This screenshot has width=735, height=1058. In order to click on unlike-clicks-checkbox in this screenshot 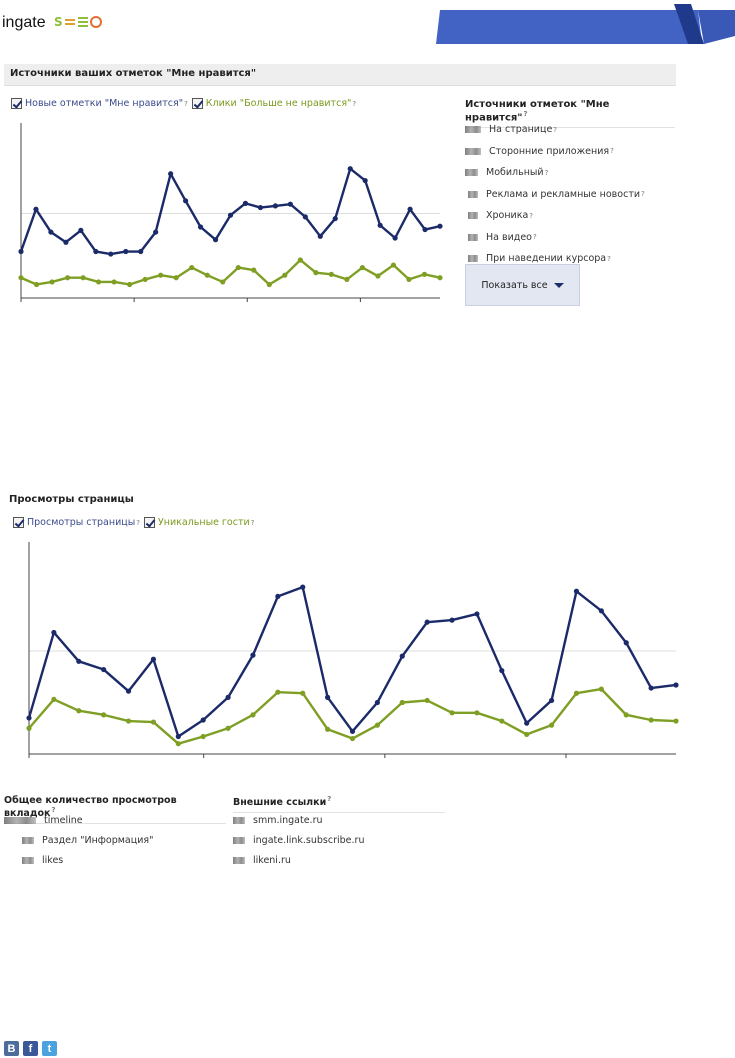, I will do `click(197, 103)`.